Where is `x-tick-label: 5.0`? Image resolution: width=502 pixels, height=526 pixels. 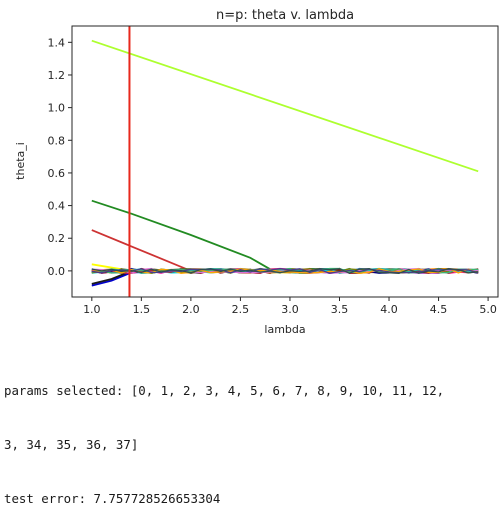 x-tick-label: 5.0 is located at coordinates (488, 309).